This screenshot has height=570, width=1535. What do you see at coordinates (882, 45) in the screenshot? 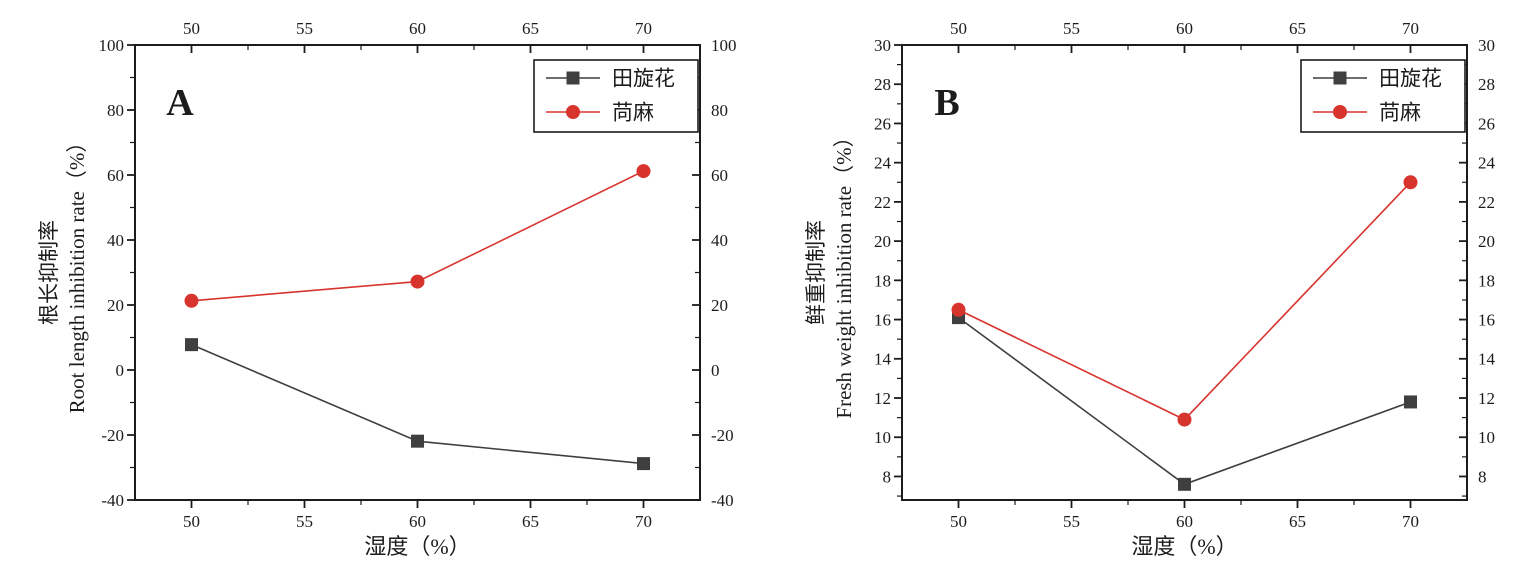
I see `y-tick-label-left: 30` at bounding box center [882, 45].